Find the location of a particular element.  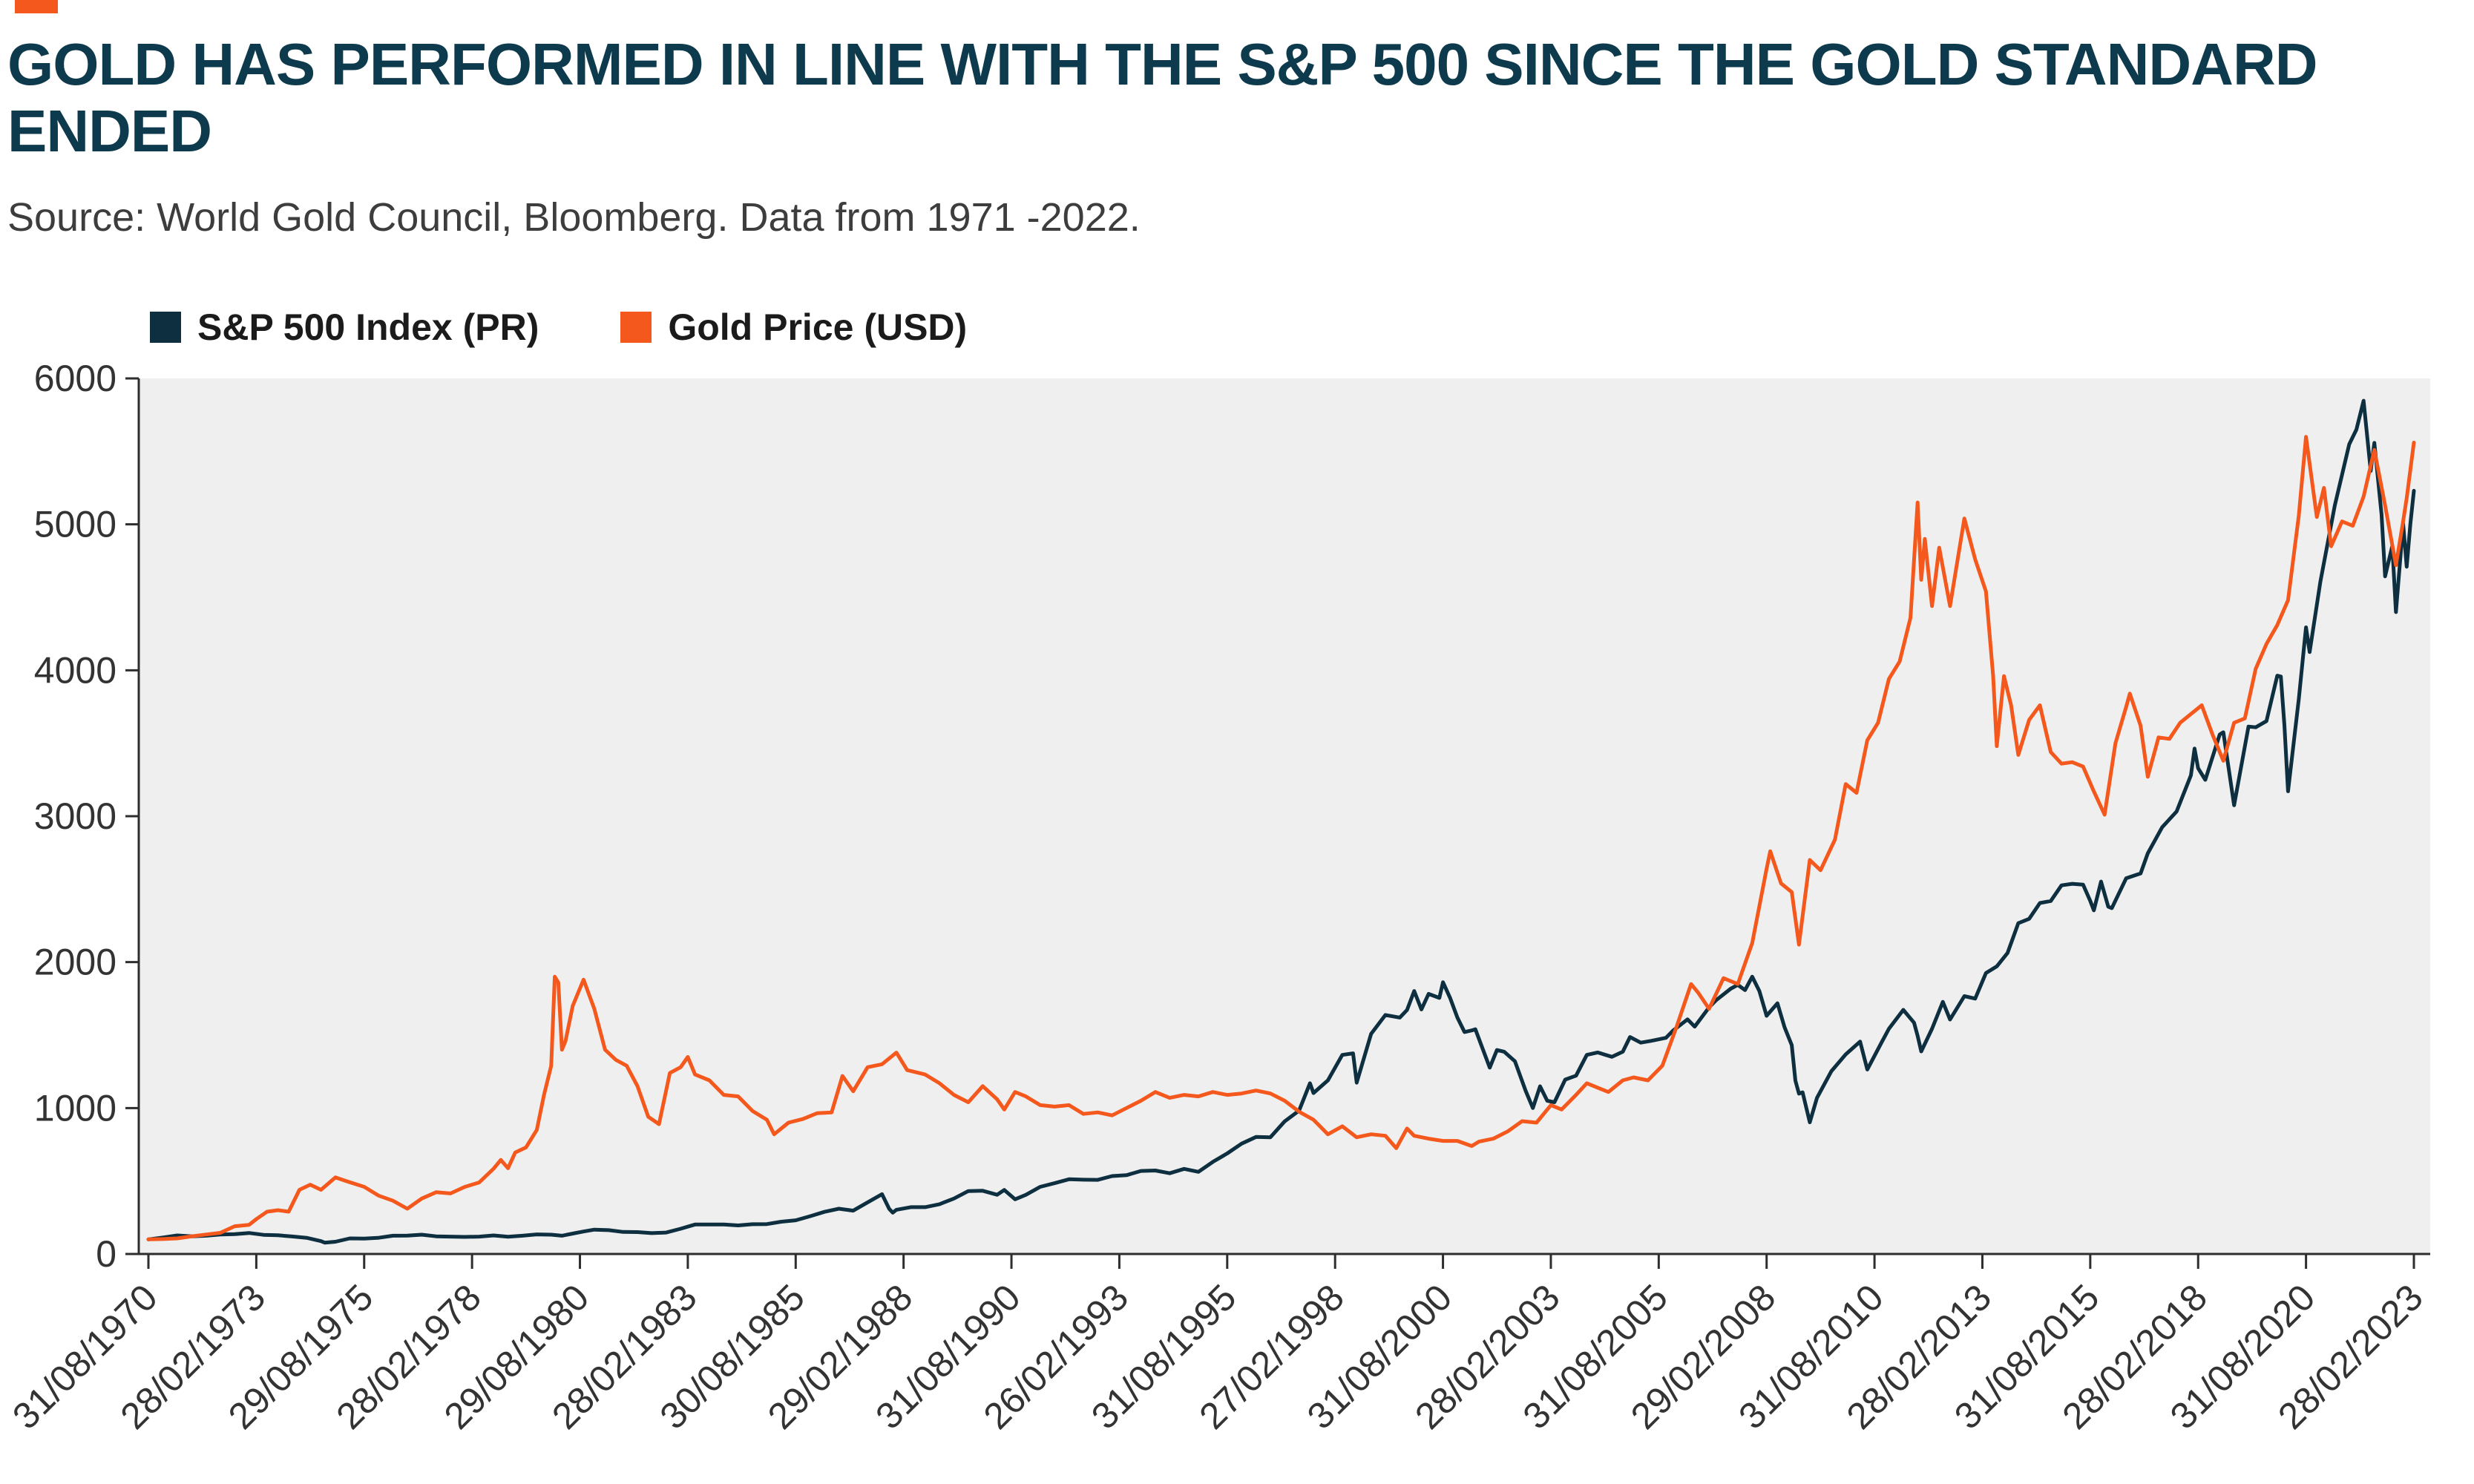

chart-legend: S&P 500 Index (PR) Gold Price (USD) is located at coordinates (559, 327).